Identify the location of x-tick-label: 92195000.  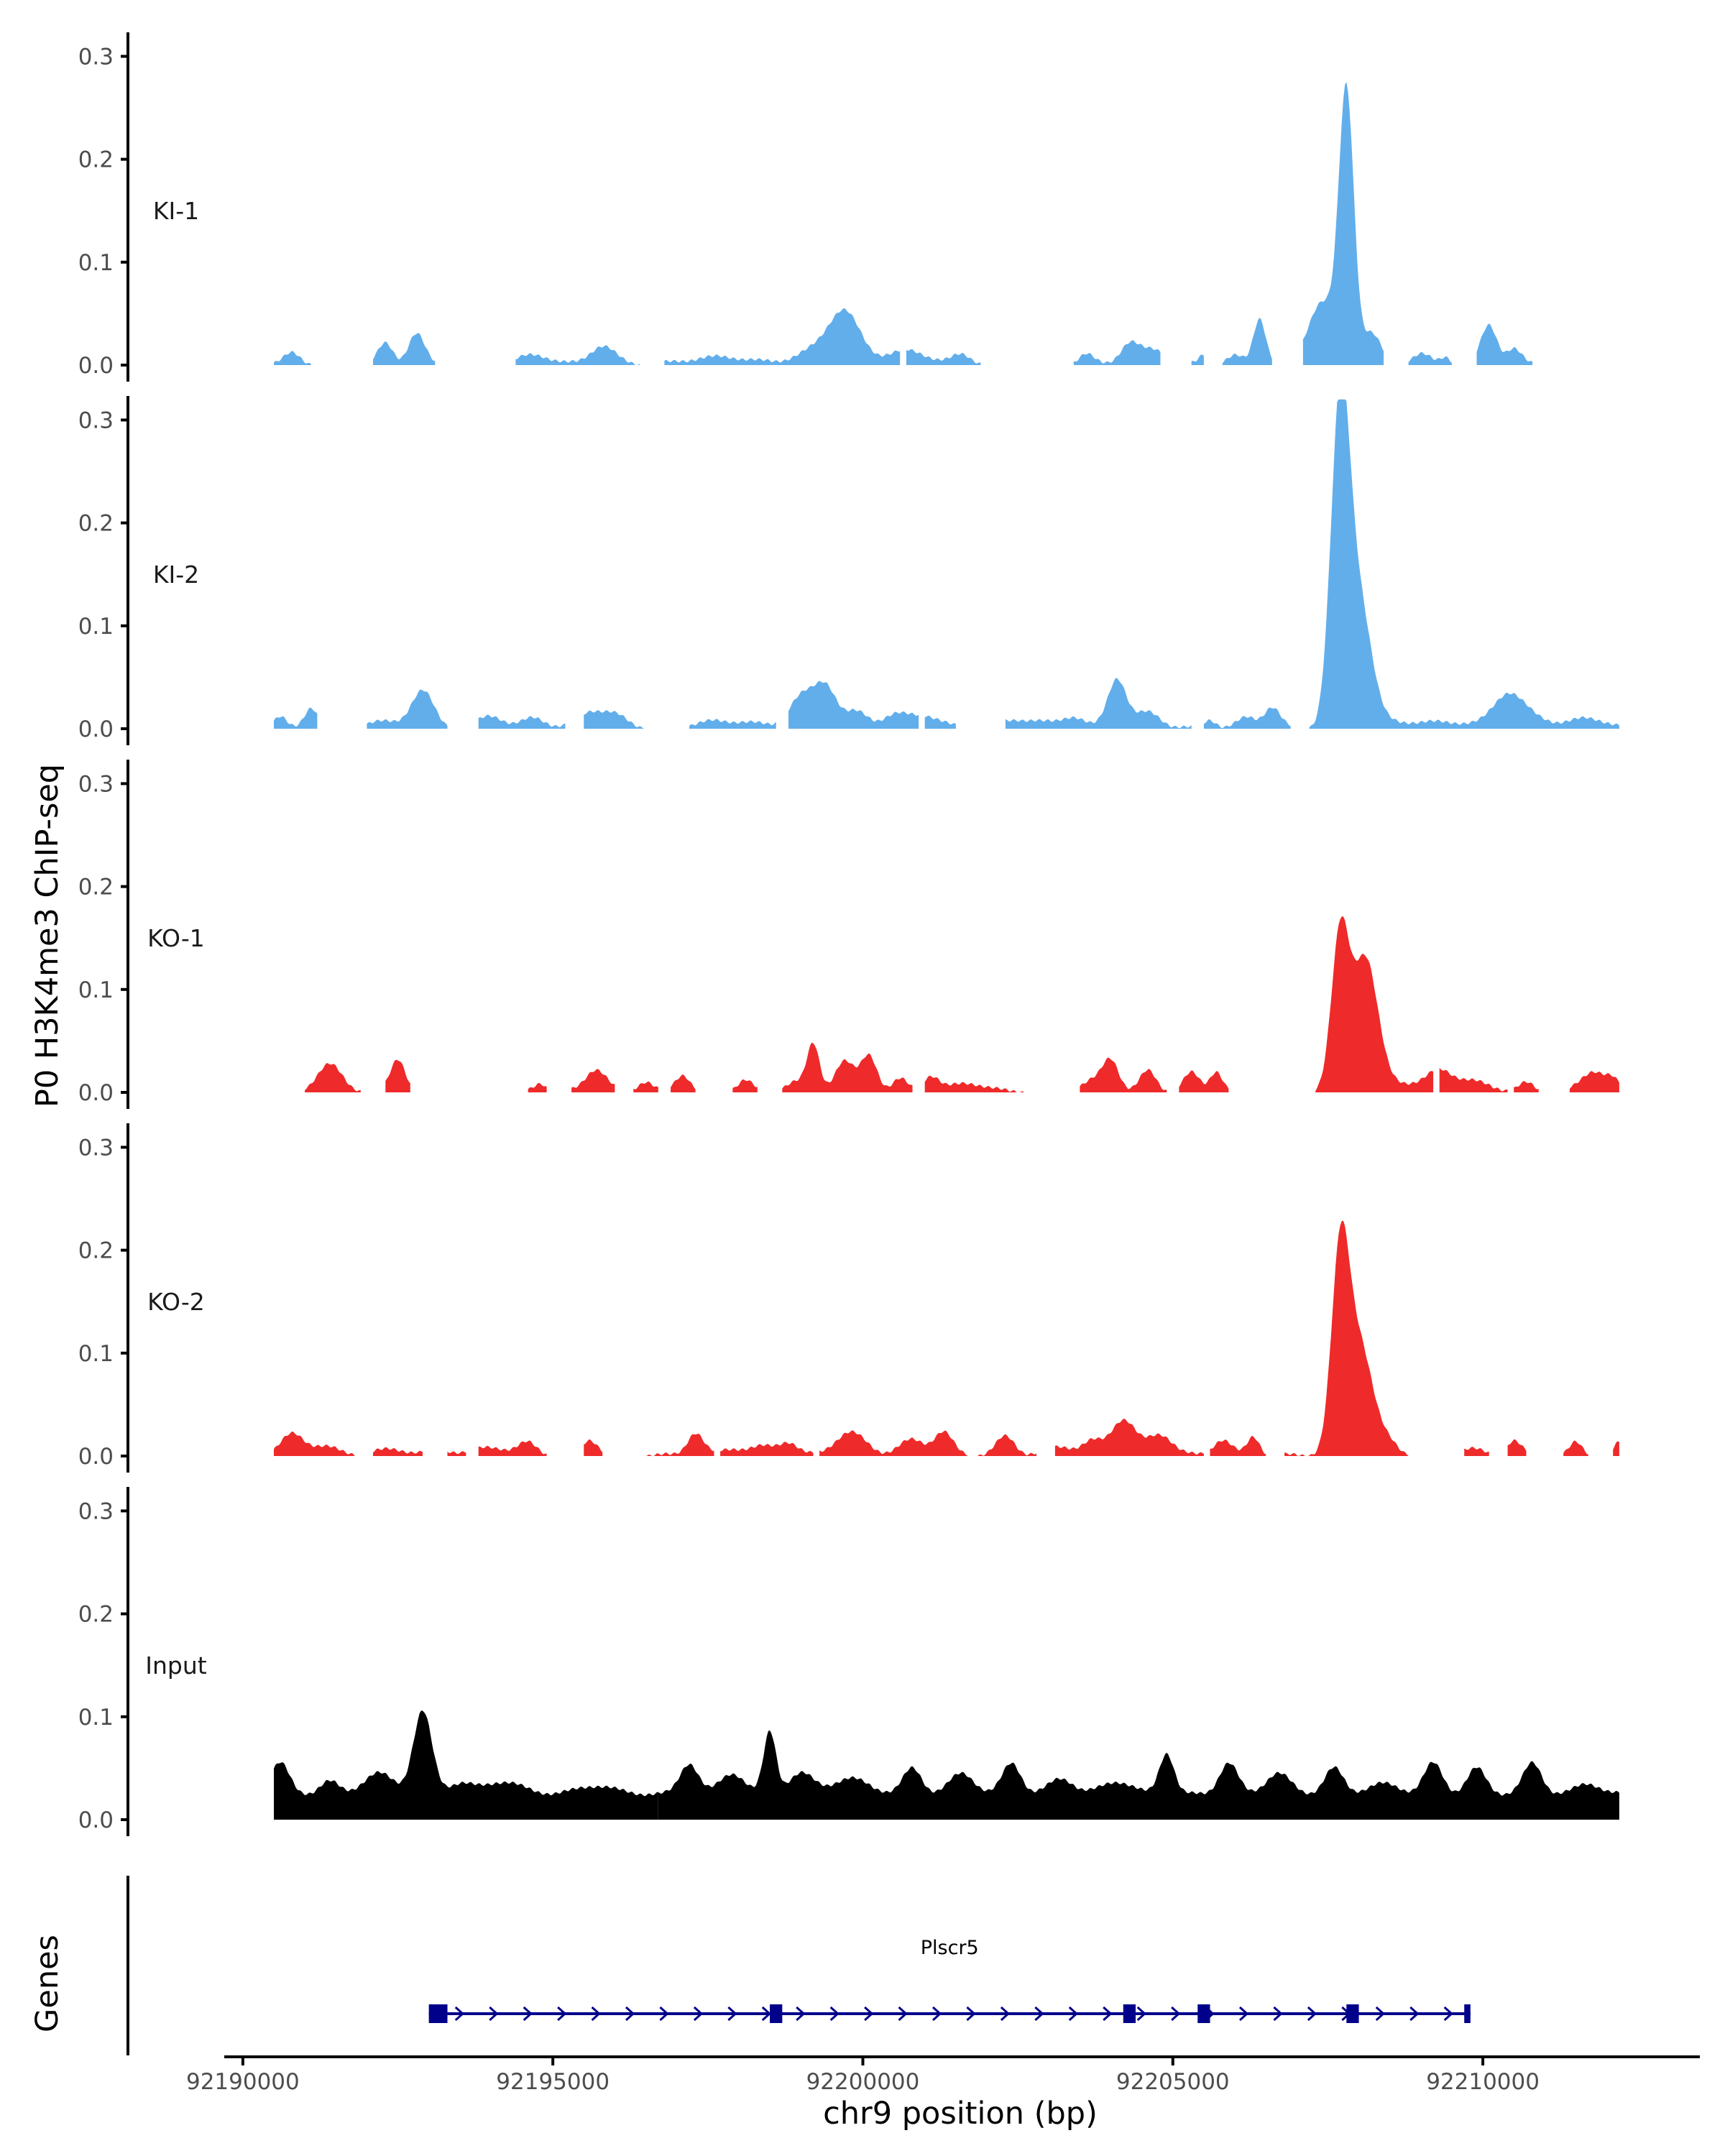
(553, 2082).